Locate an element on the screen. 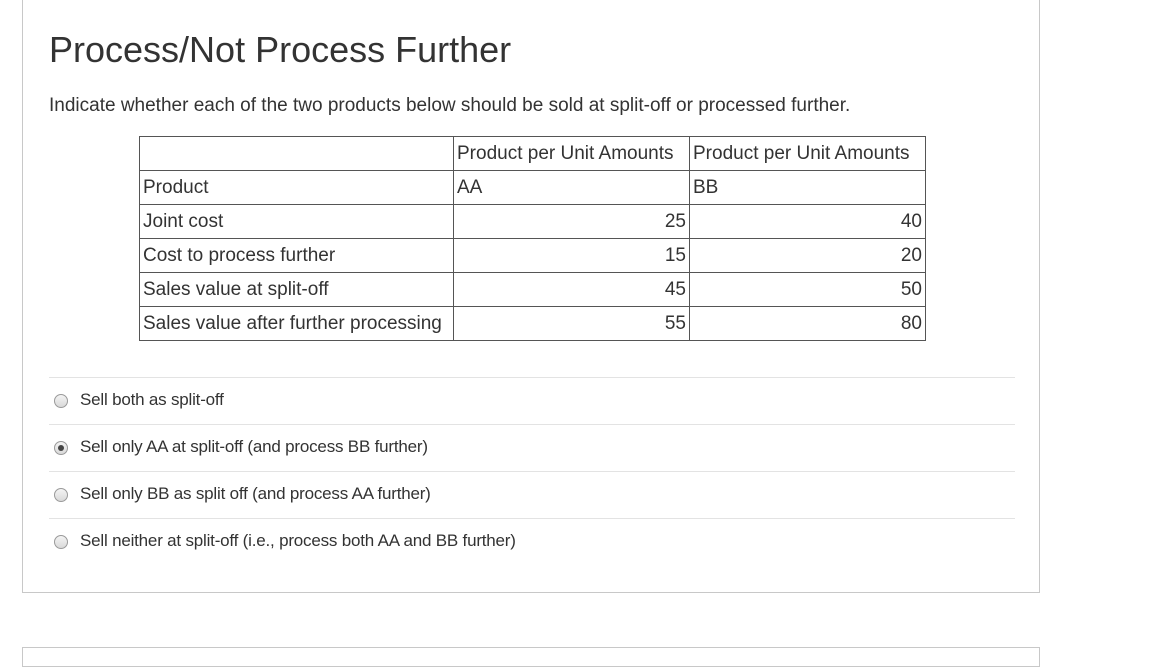 This screenshot has height=667, width=1150. table-cell: 40 is located at coordinates (807, 221).